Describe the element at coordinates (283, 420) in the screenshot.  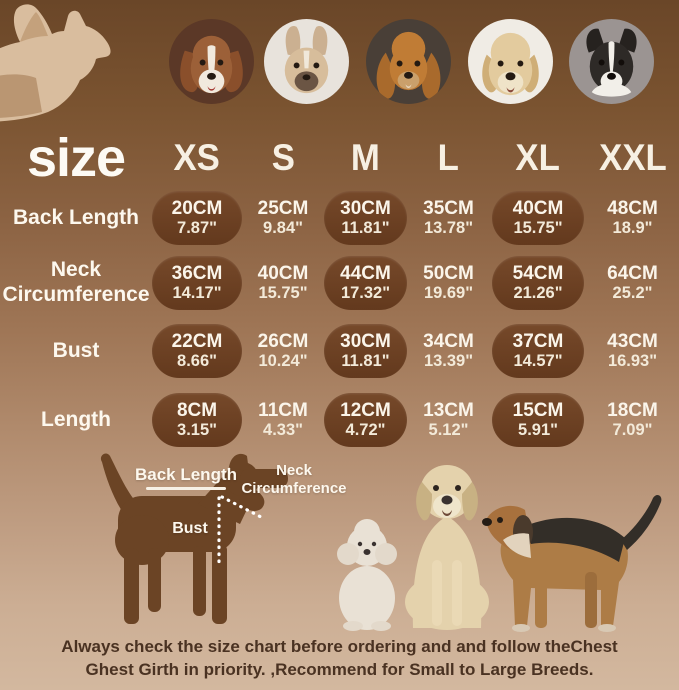
I see `table-cell: 11CM 4.33"` at that location.